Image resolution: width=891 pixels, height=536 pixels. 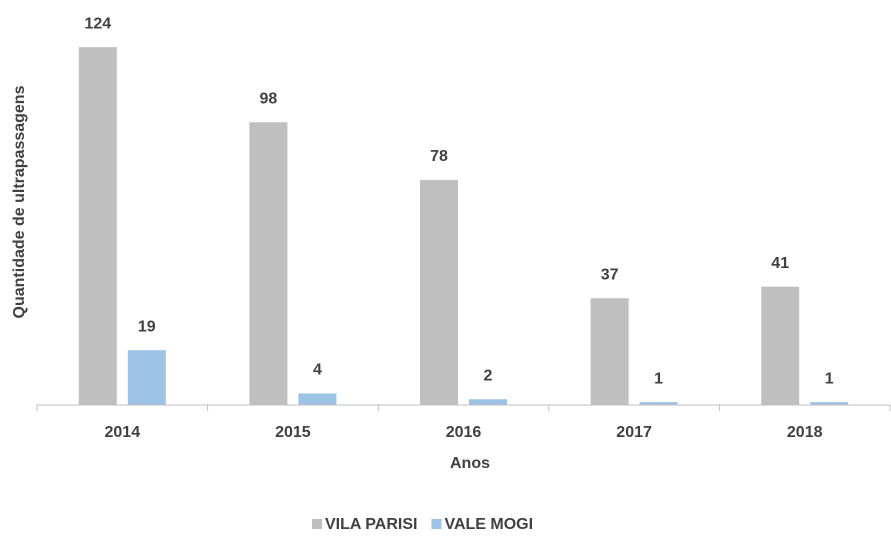 I want to click on data-label: 41, so click(x=780, y=263).